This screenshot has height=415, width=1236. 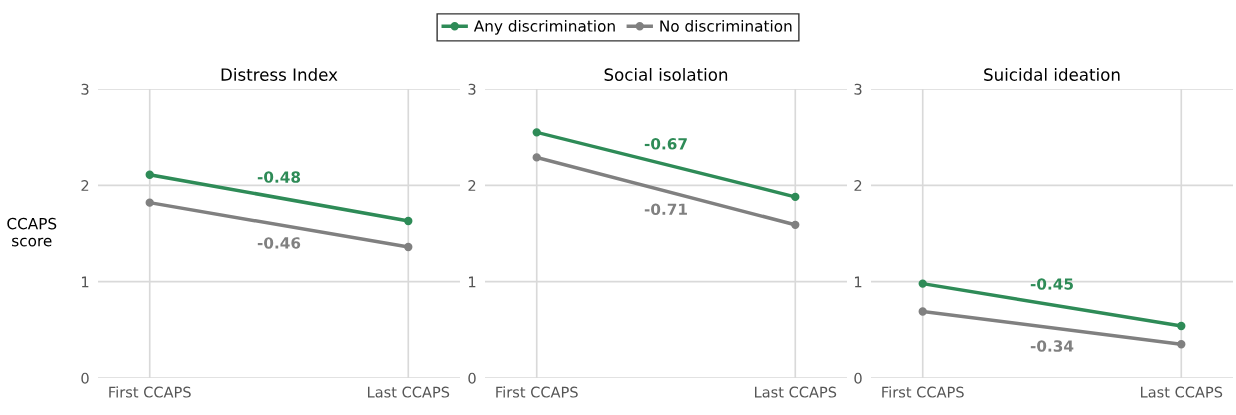 I want to click on annotation: -0.34, so click(x=1052, y=346).